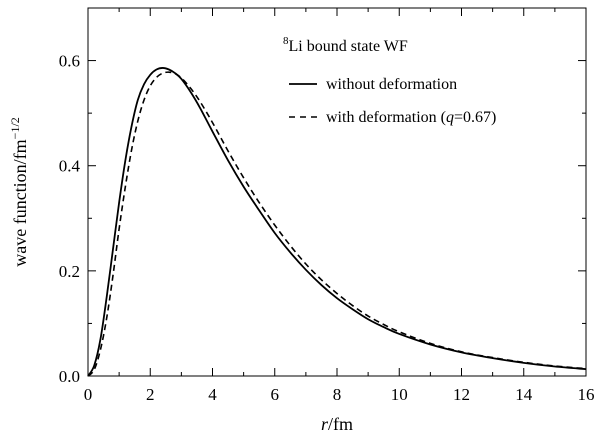 The width and height of the screenshot is (605, 439). Describe the element at coordinates (70, 166) in the screenshot. I see `y-tick-label: 0.4` at that location.